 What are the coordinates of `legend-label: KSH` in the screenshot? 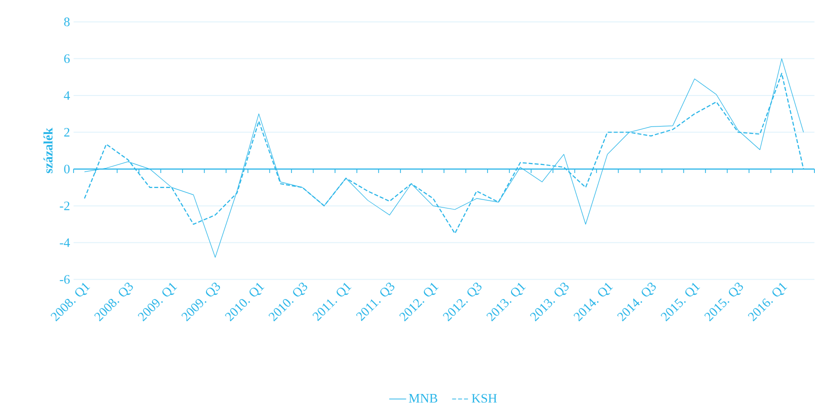 It's located at (484, 398).